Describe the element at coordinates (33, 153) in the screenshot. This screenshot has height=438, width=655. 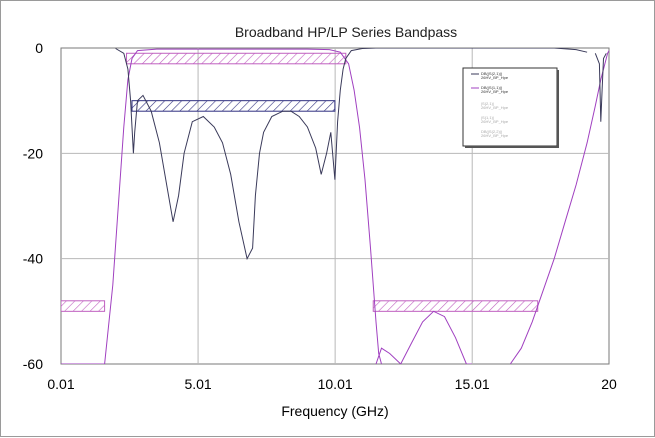
I see `y-tick-label: -20` at that location.